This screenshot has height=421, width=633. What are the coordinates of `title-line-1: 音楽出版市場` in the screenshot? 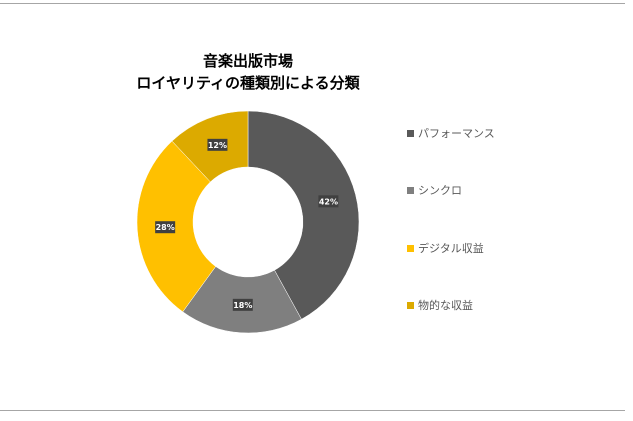 It's located at (247, 61).